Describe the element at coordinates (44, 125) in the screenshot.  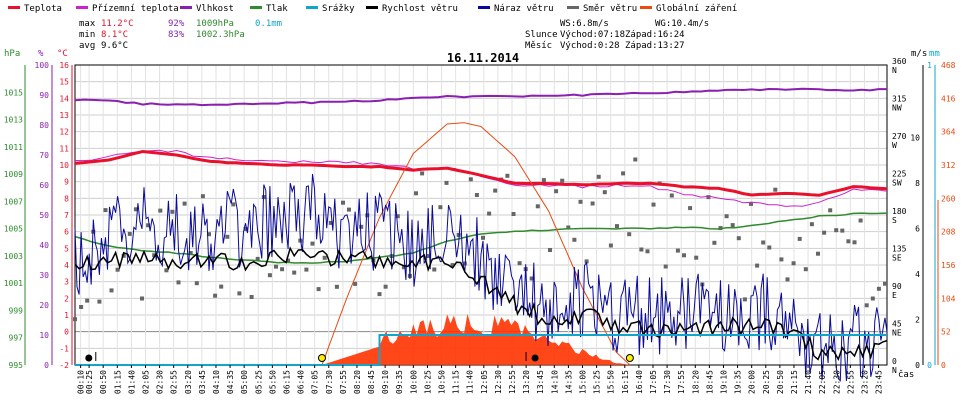
I see `humidity-tick: 80` at that location.